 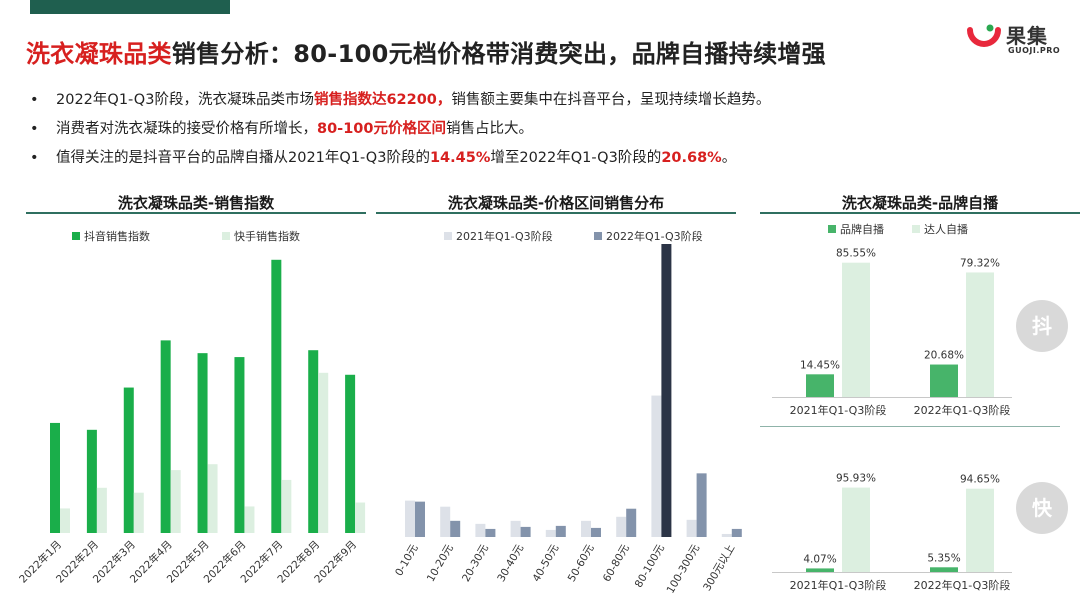 What do you see at coordinates (504, 236) in the screenshot?
I see `legend-label: 2021年Q1-Q3阶段` at bounding box center [504, 236].